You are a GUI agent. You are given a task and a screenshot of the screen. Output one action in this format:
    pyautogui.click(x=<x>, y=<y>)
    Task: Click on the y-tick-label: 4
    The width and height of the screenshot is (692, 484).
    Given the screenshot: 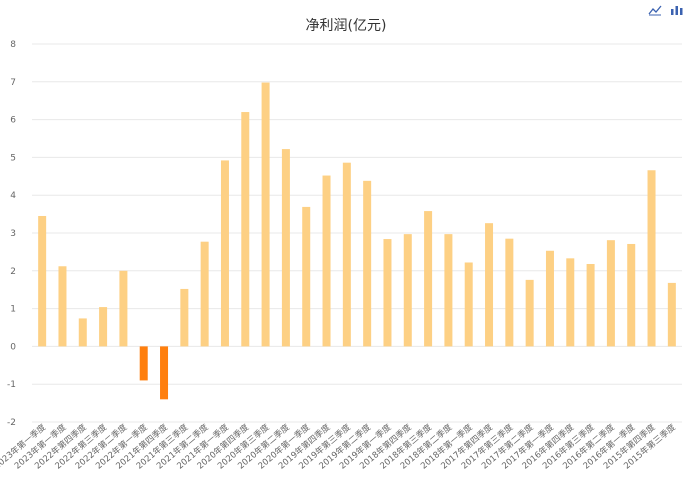 What is the action you would take?
    pyautogui.click(x=13, y=196)
    